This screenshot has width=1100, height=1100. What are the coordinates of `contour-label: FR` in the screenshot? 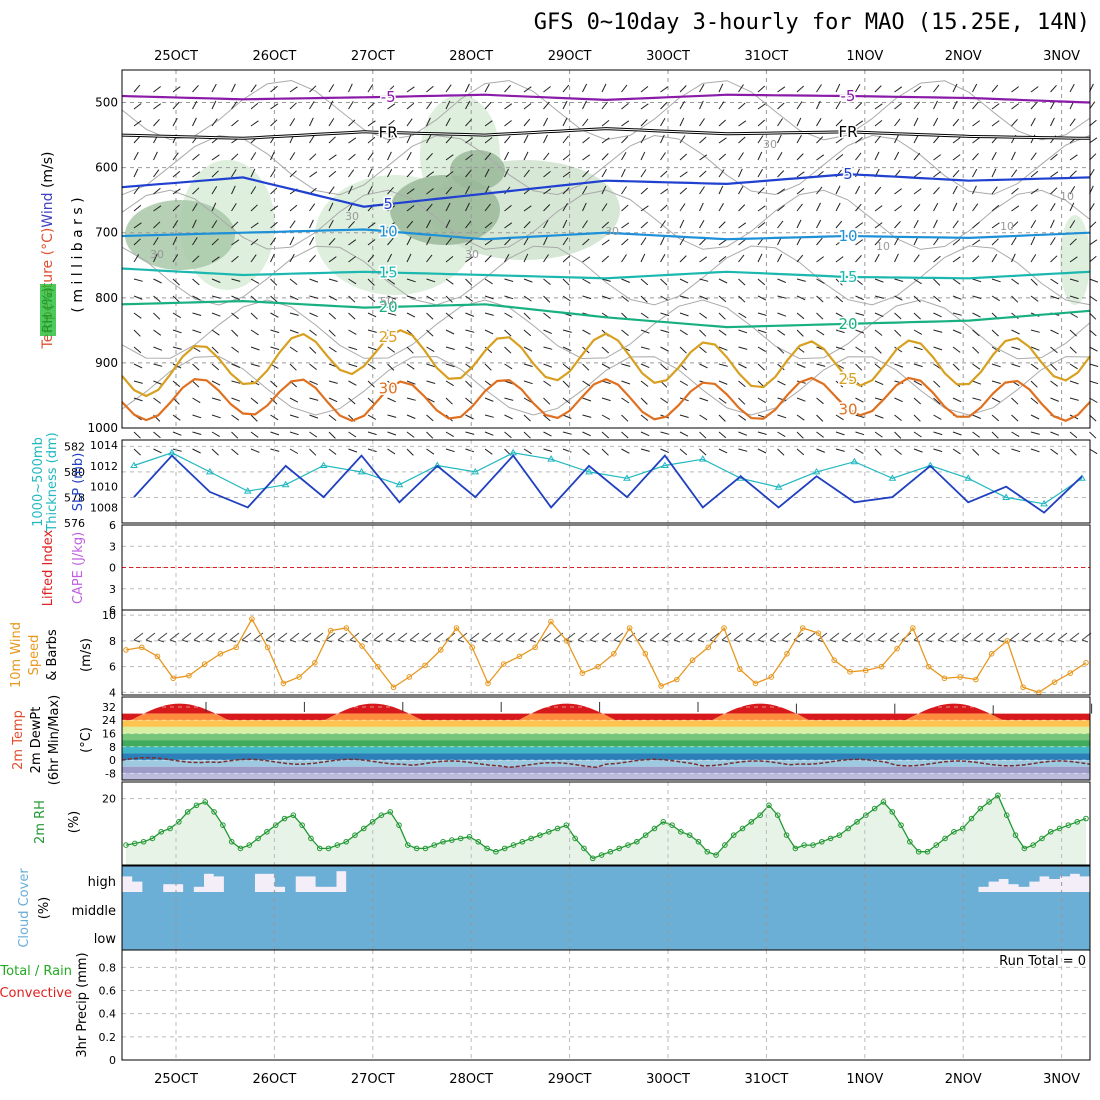 It's located at (388, 132).